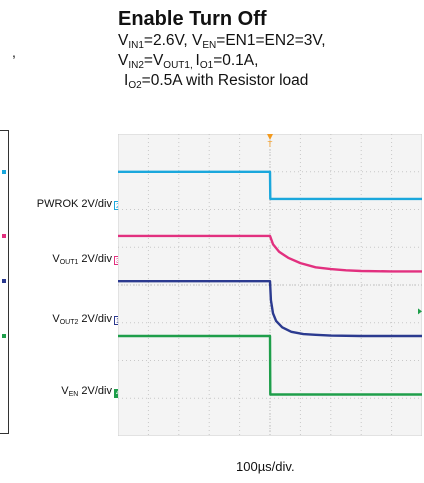  I want to click on trace-ch3, so click(270, 253).